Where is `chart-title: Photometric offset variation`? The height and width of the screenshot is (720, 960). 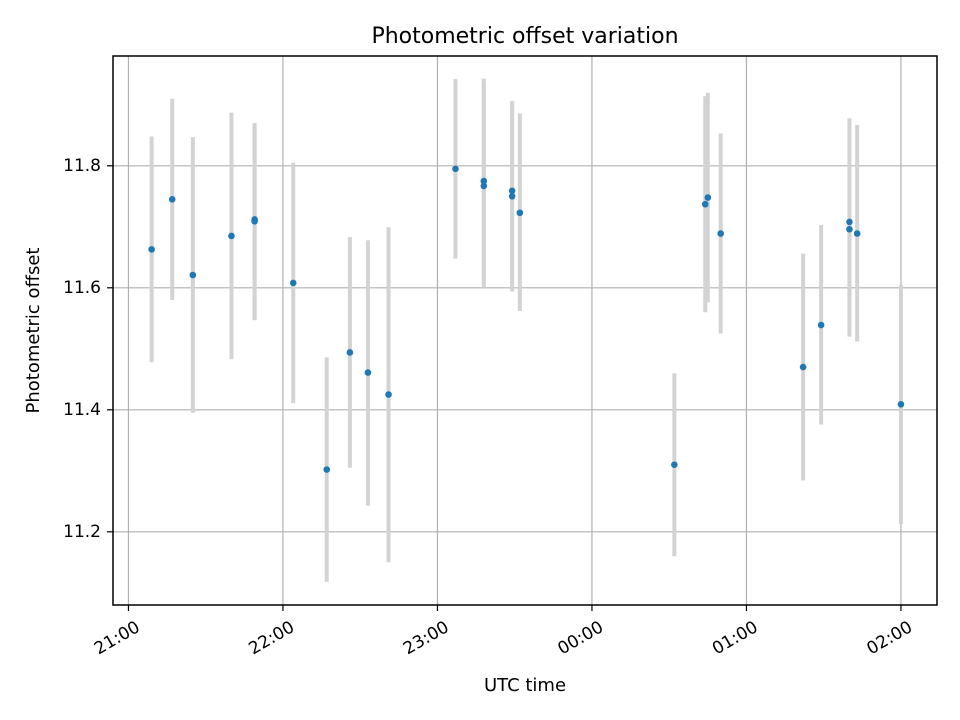
chart-title: Photometric offset variation is located at coordinates (524, 36).